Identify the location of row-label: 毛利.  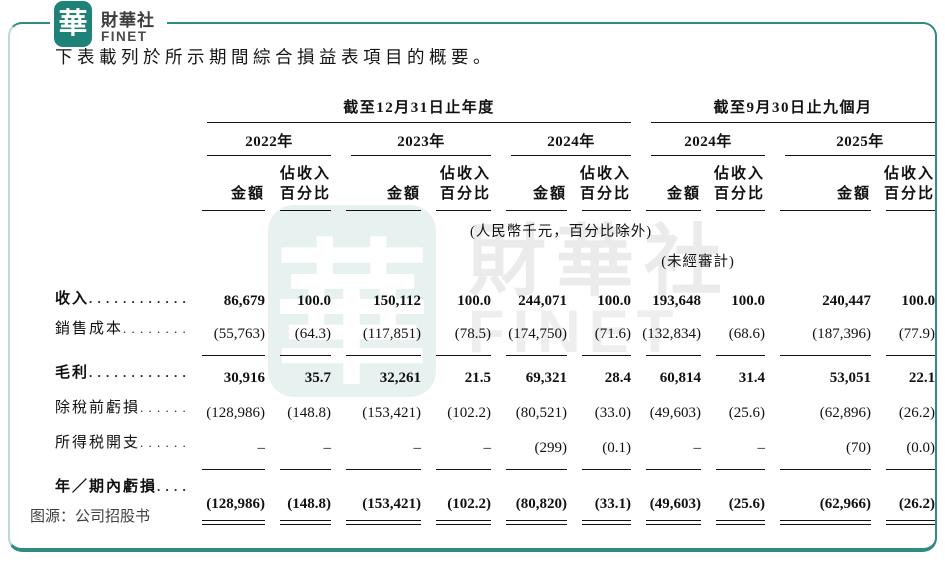
(72, 372).